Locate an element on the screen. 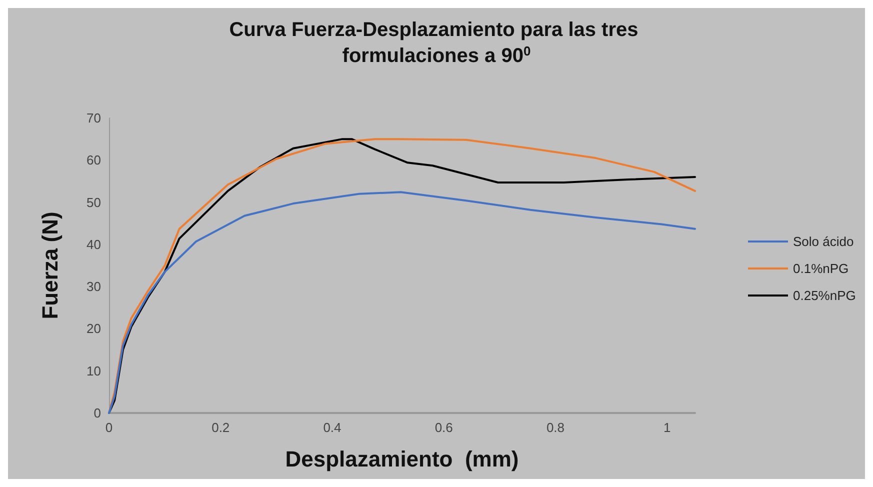 The image size is (873, 487). y-tick-label: 20 is located at coordinates (93, 328).